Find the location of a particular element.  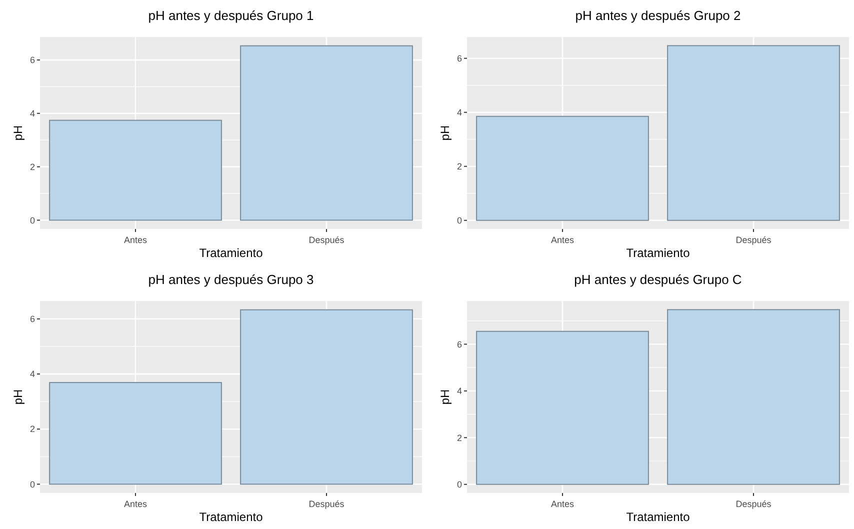

chart-title: pH antes y después Grupo 1 is located at coordinates (231, 15).